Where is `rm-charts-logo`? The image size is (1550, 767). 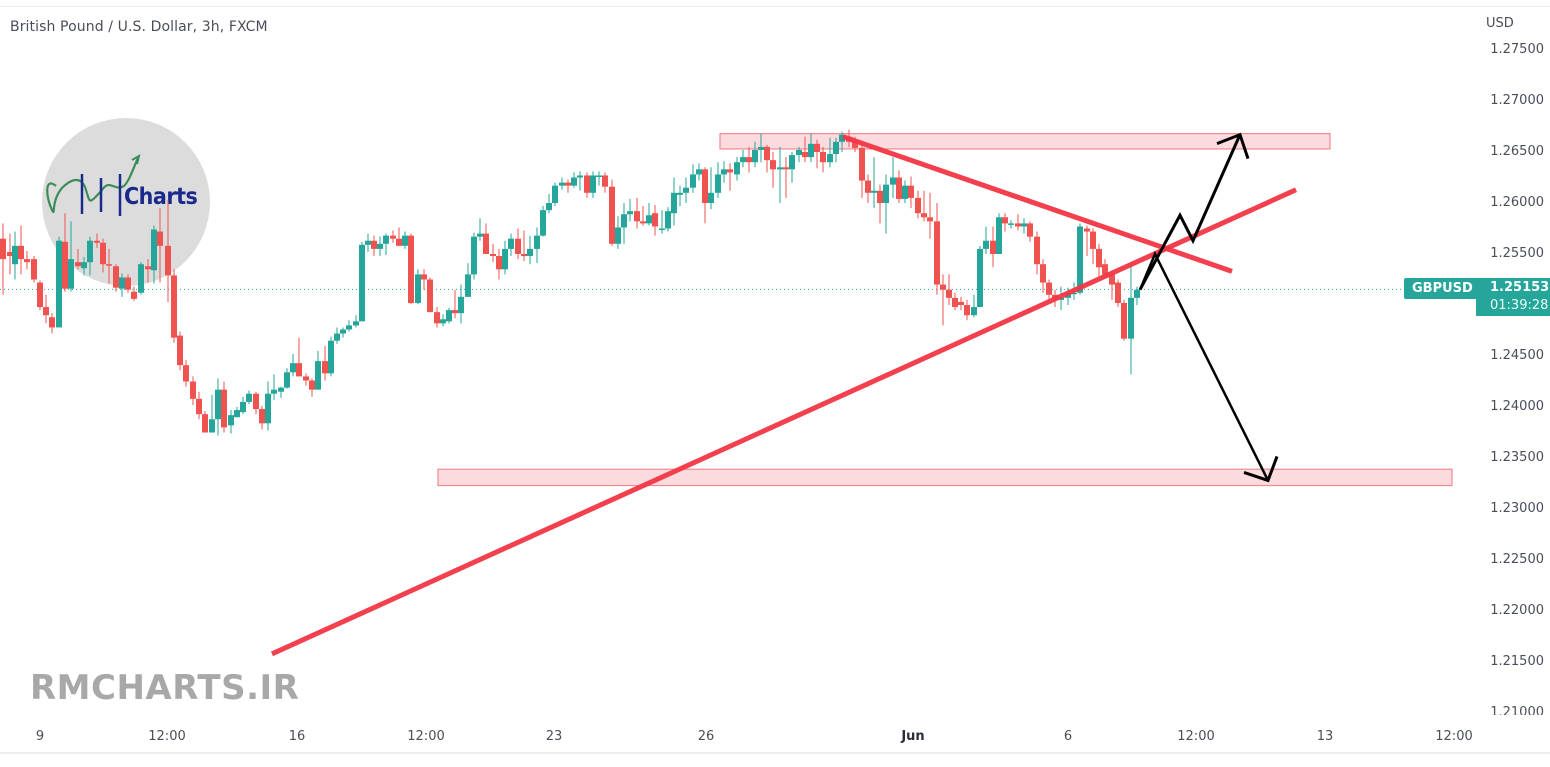
rm-charts-logo is located at coordinates (126, 202).